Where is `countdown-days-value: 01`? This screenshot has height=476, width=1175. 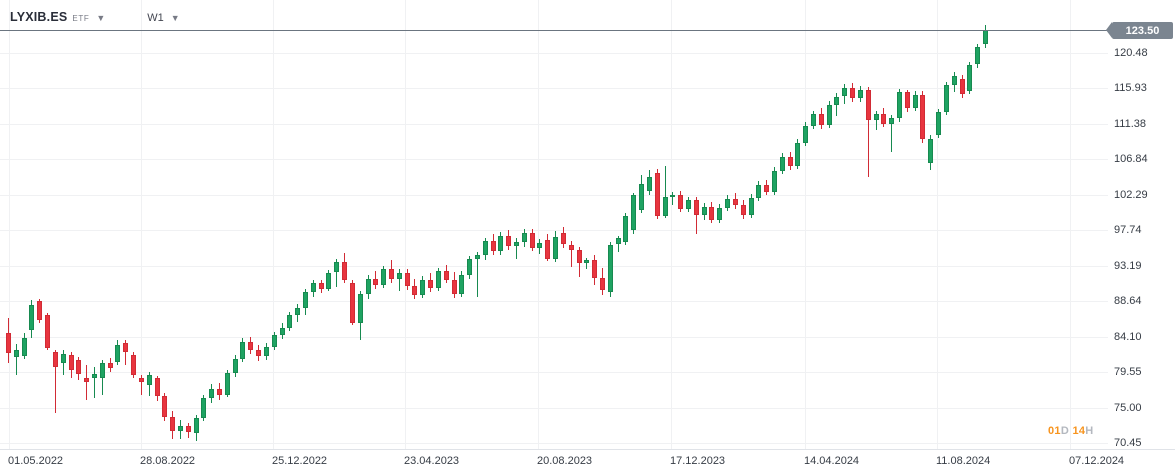
countdown-days-value: 01 is located at coordinates (1054, 431).